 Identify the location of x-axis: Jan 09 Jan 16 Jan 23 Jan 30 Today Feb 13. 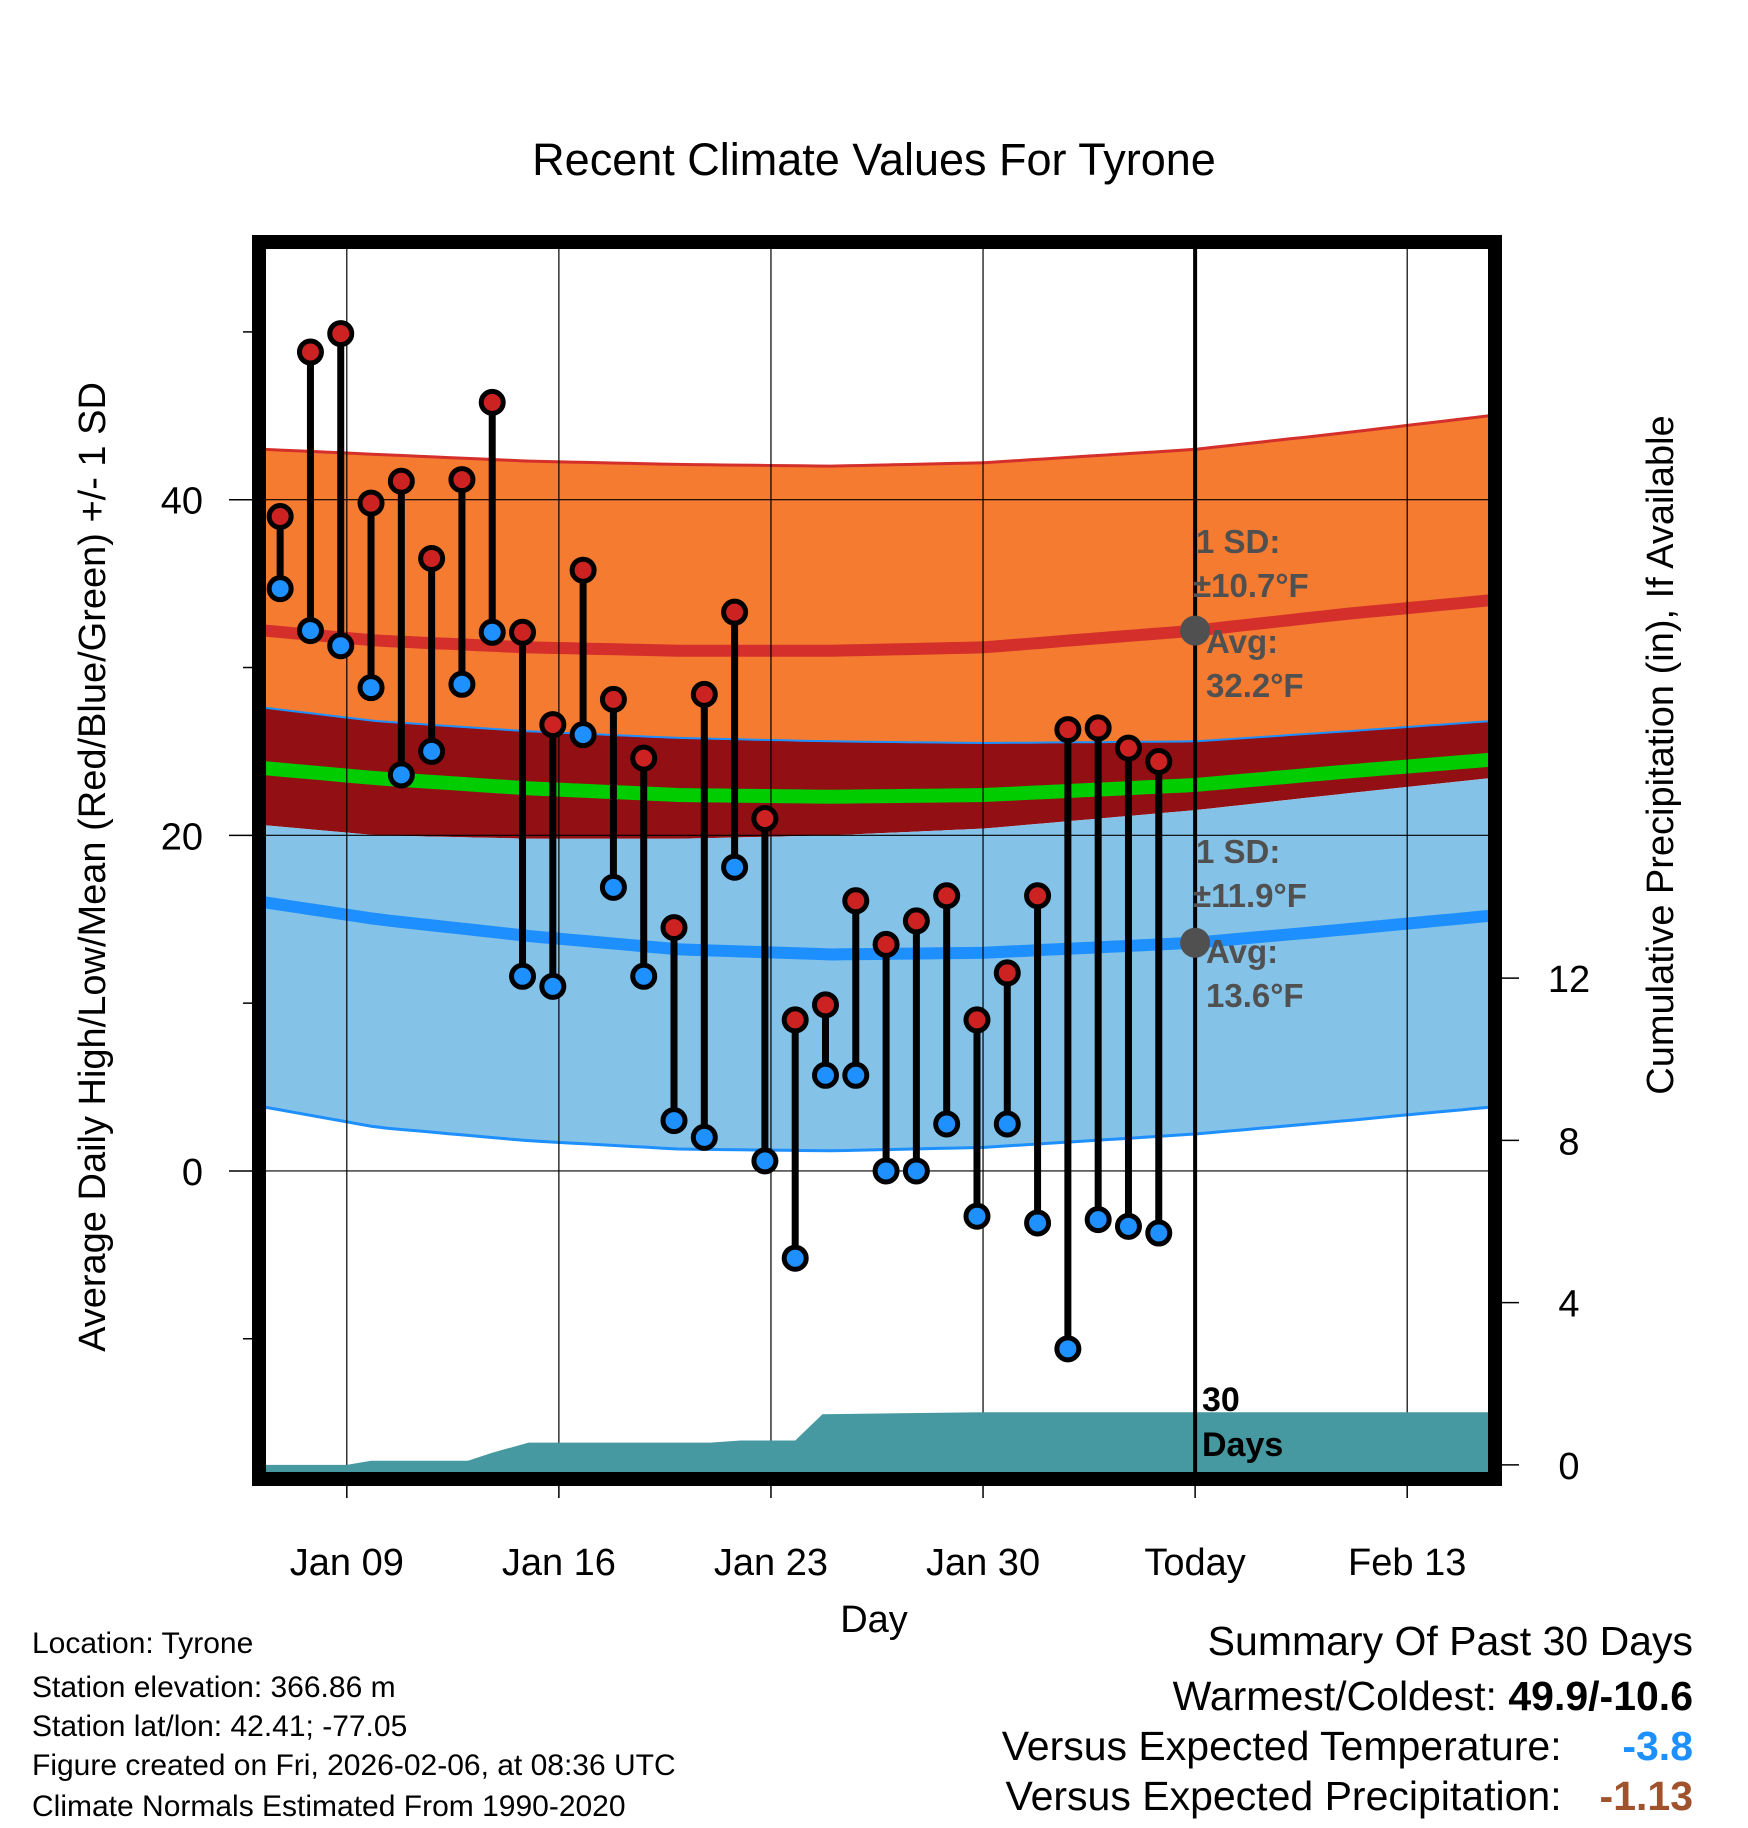
(878, 1532).